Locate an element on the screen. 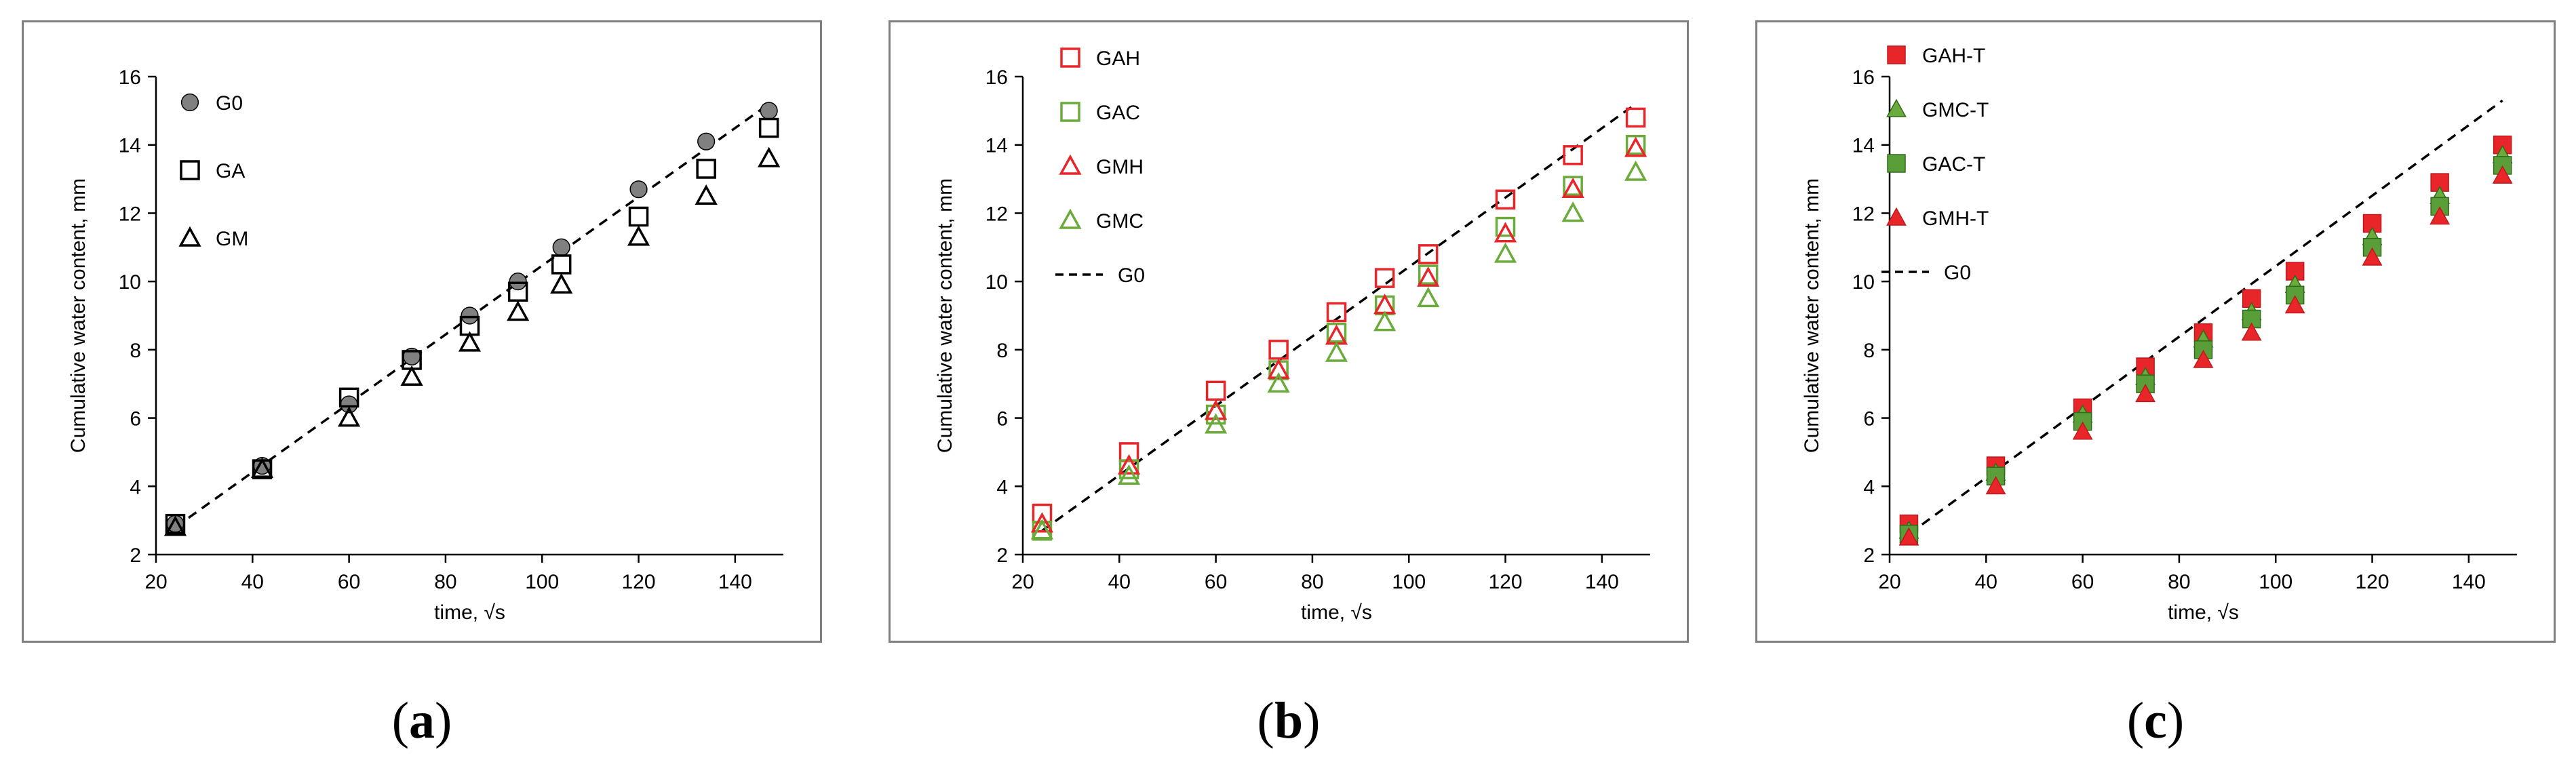  legend-marker-gmc-t is located at coordinates (1896, 108).